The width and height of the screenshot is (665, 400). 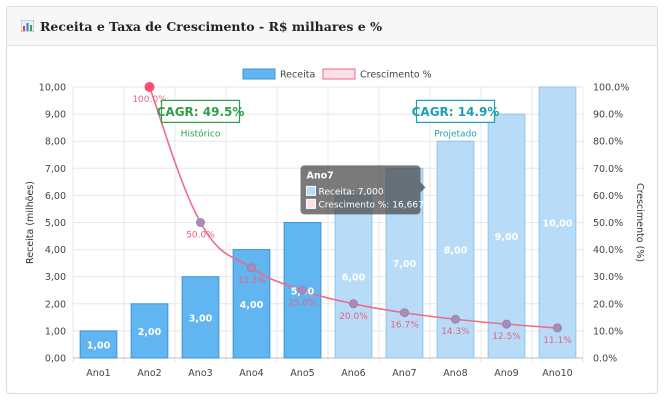 What do you see at coordinates (371, 205) in the screenshot?
I see `tooltip-line-crescimento: Crescimento %: 16,667` at bounding box center [371, 205].